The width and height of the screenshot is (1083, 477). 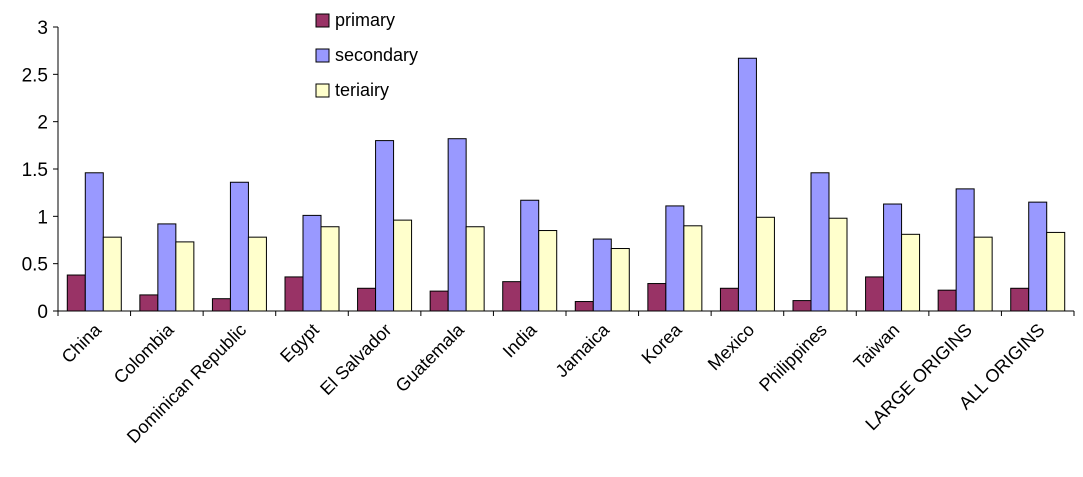 I want to click on y-tick-label: 1.5, so click(x=35, y=170).